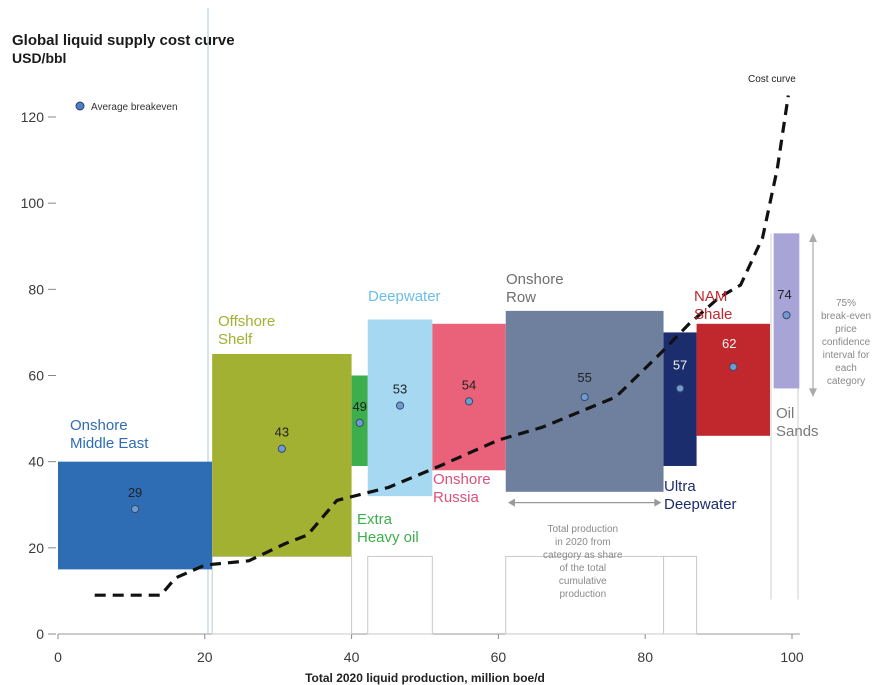  I want to click on chart-subtitle: USD/bbl, so click(39, 58).